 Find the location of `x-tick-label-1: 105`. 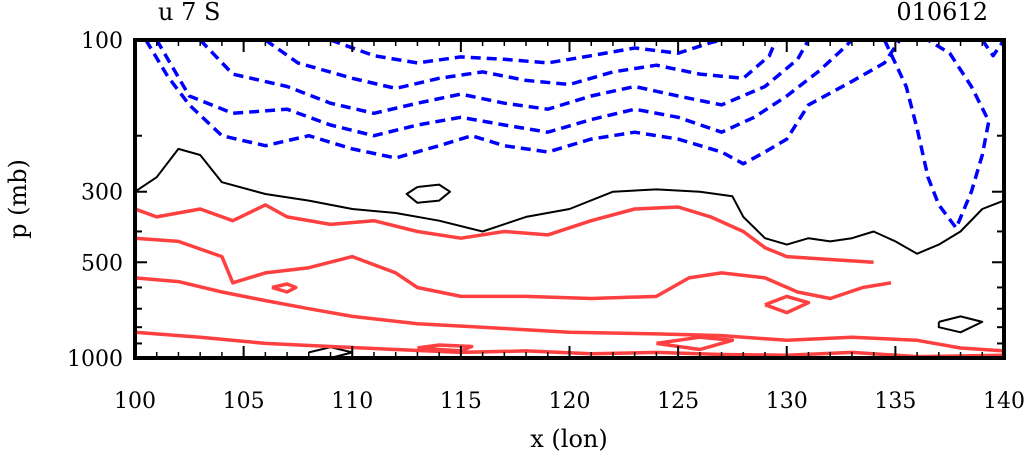

x-tick-label-1: 105 is located at coordinates (244, 401).